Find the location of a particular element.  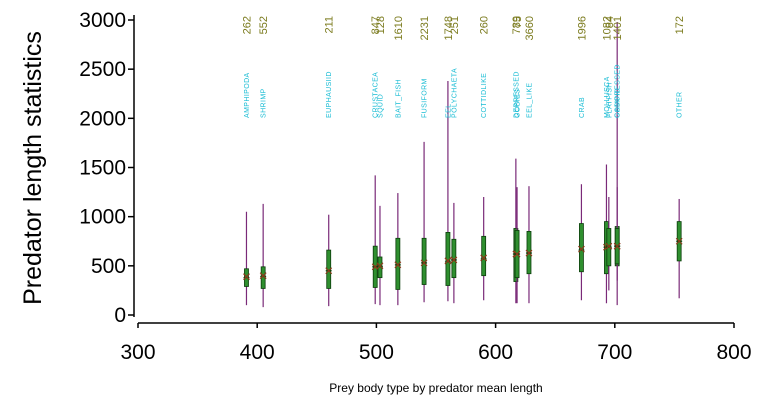

category-label: GOBIES is located at coordinates (518, 103).